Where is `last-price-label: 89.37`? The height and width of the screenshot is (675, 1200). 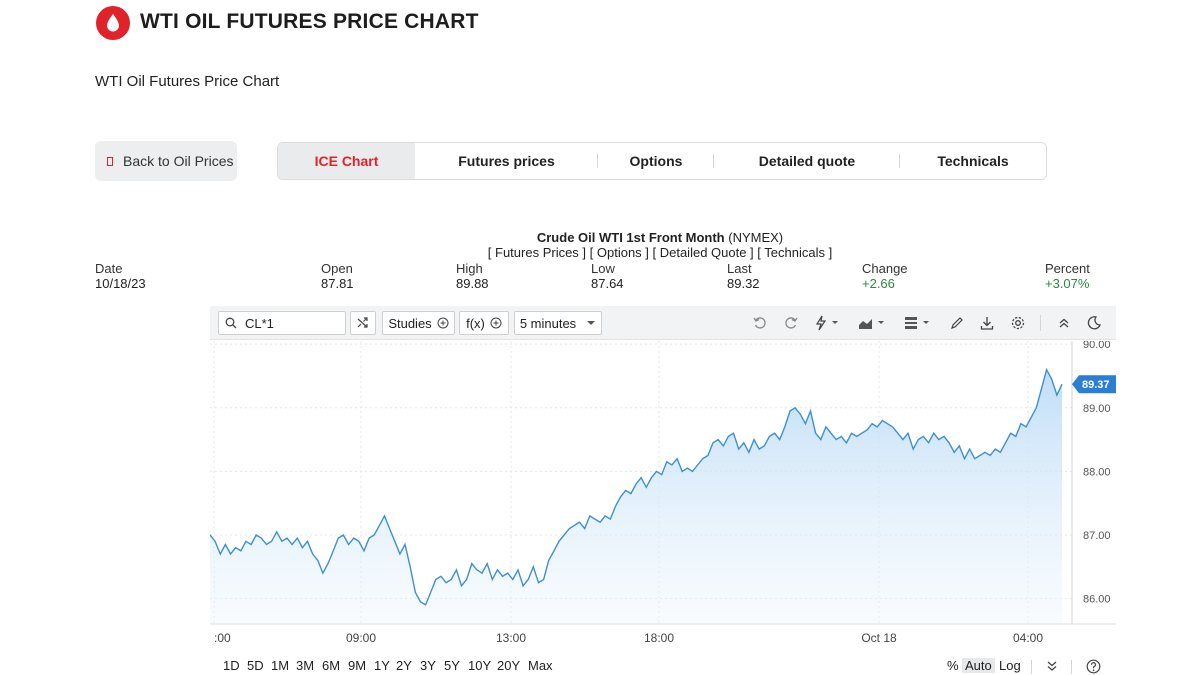 last-price-label: 89.37 is located at coordinates (1096, 385).